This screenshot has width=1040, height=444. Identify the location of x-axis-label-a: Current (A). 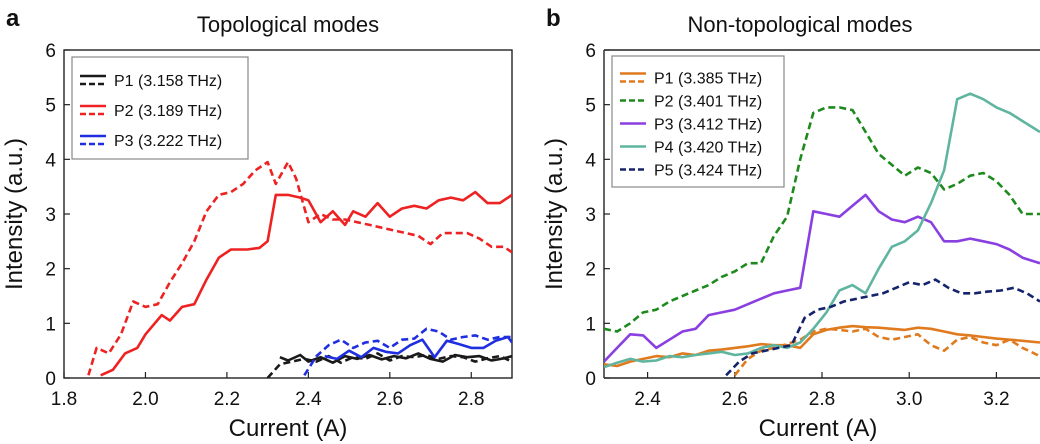
(288, 428).